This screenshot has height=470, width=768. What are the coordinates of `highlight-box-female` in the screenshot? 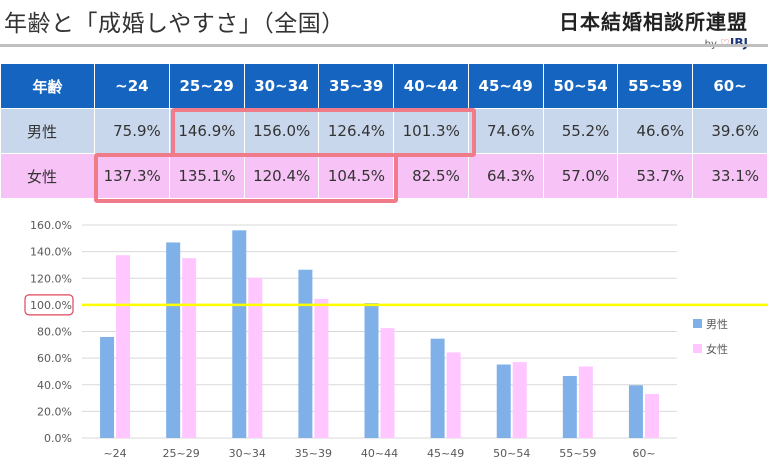 It's located at (246, 178).